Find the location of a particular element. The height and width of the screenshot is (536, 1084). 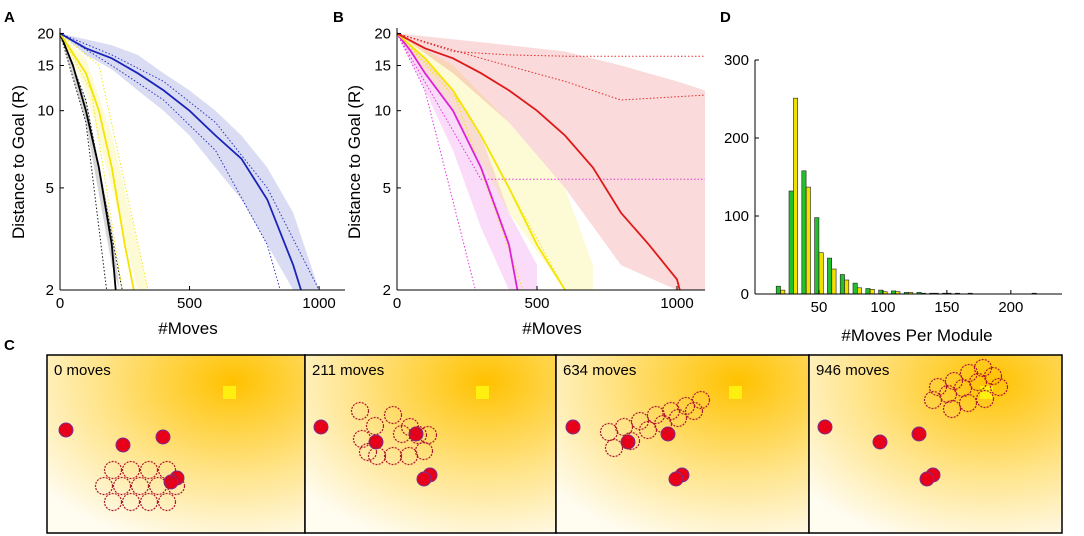

panel-d-xlabel: #Moves Per Module is located at coordinates (916, 335).